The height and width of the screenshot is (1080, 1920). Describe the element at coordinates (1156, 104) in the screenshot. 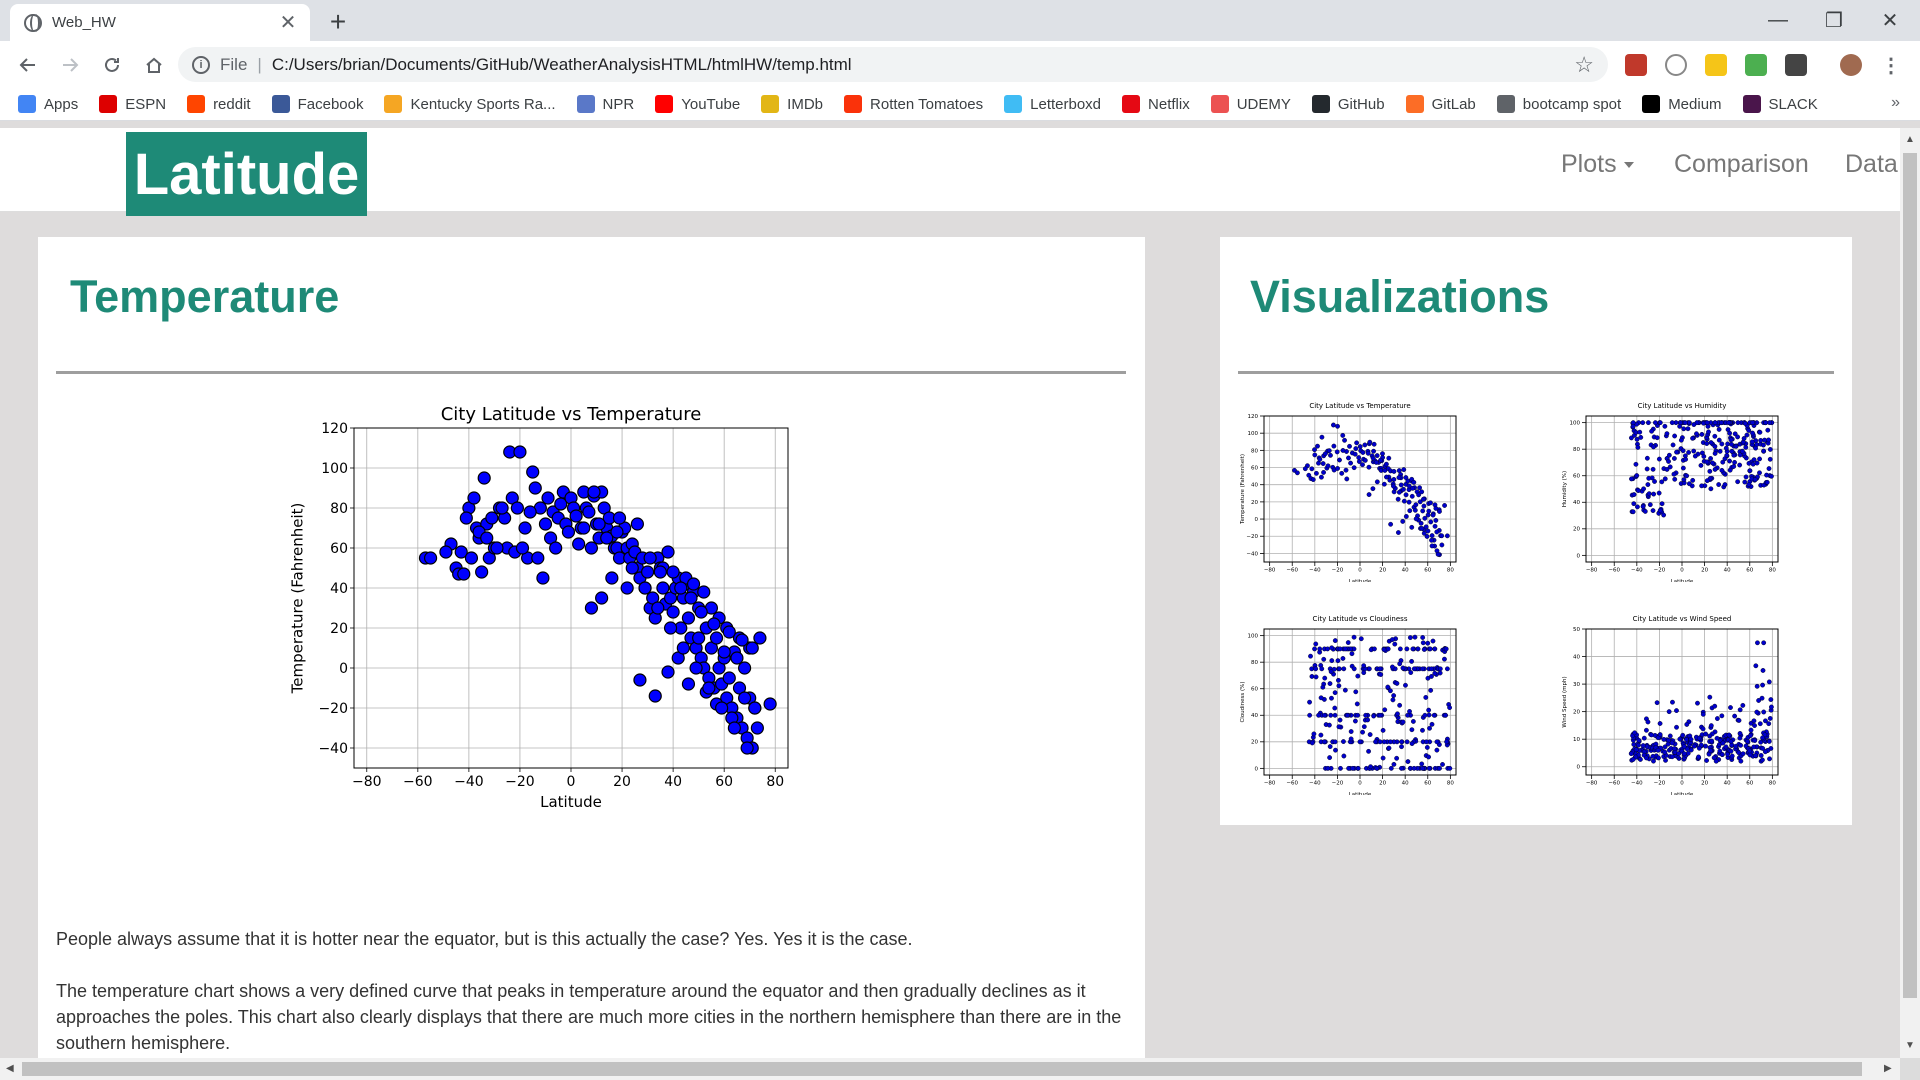

I see `bookmark-item: Netflix` at that location.